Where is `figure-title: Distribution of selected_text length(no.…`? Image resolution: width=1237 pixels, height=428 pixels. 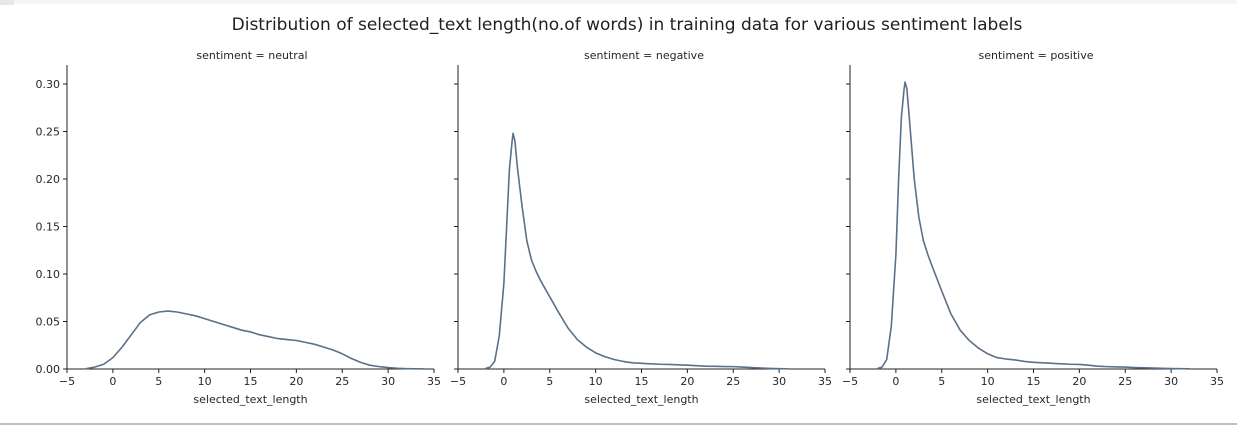 figure-title: Distribution of selected_text length(no.… is located at coordinates (627, 25).